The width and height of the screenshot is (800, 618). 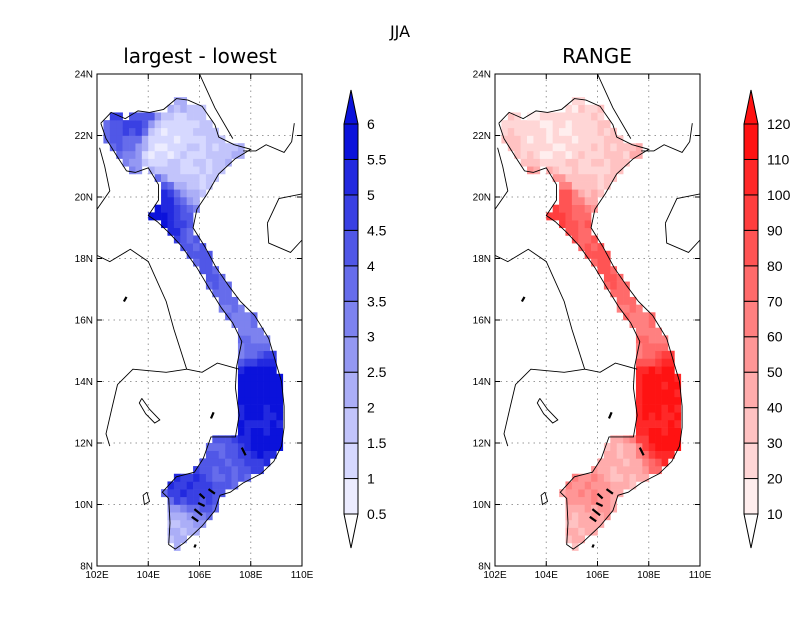 What do you see at coordinates (200, 575) in the screenshot?
I see `x-tick-label: 106E` at bounding box center [200, 575].